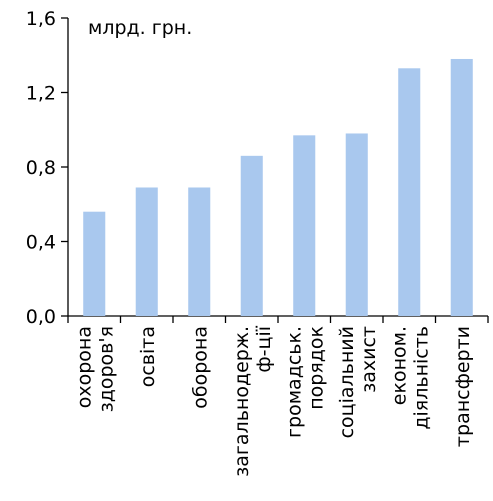 The width and height of the screenshot is (493, 501). What do you see at coordinates (84, 367) in the screenshot?
I see `category-label: охорона` at bounding box center [84, 367].